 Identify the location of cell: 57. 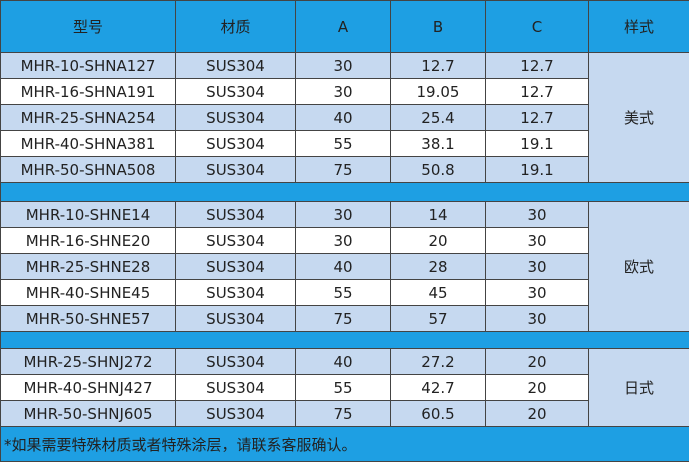
(438, 319).